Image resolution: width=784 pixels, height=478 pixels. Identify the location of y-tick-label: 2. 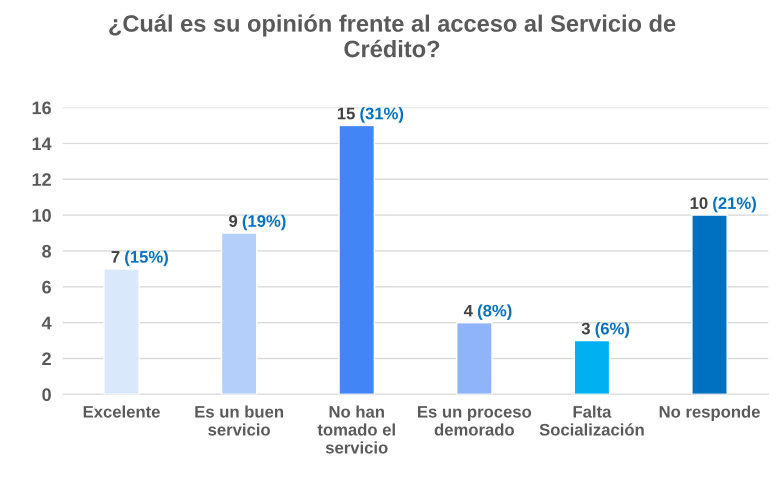
(46, 359).